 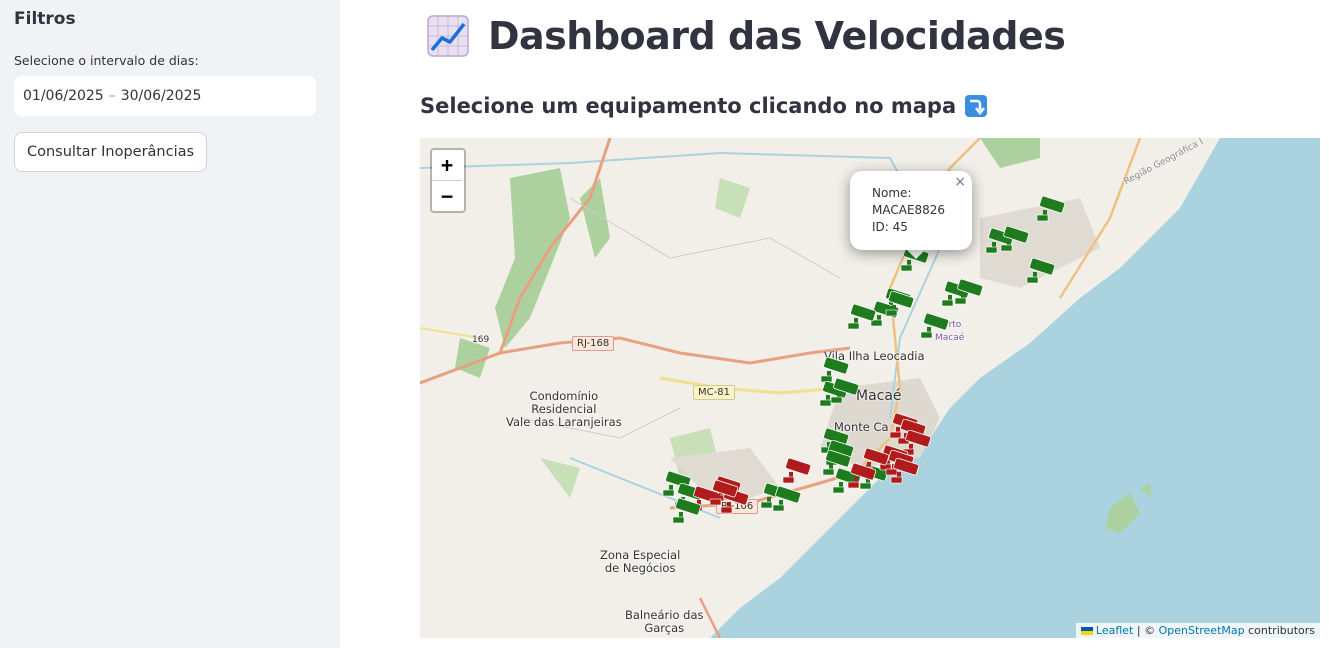 I want to click on map-attribution: Leaflet | © OpenStreetMap contributors, so click(x=1197, y=630).